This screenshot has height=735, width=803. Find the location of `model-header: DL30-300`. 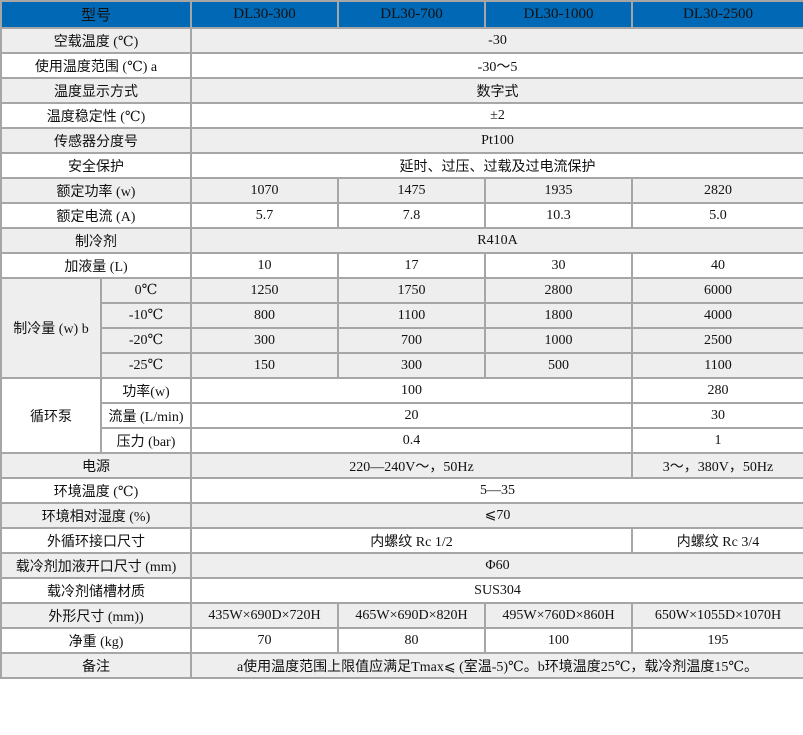

model-header: DL30-300 is located at coordinates (265, 14).